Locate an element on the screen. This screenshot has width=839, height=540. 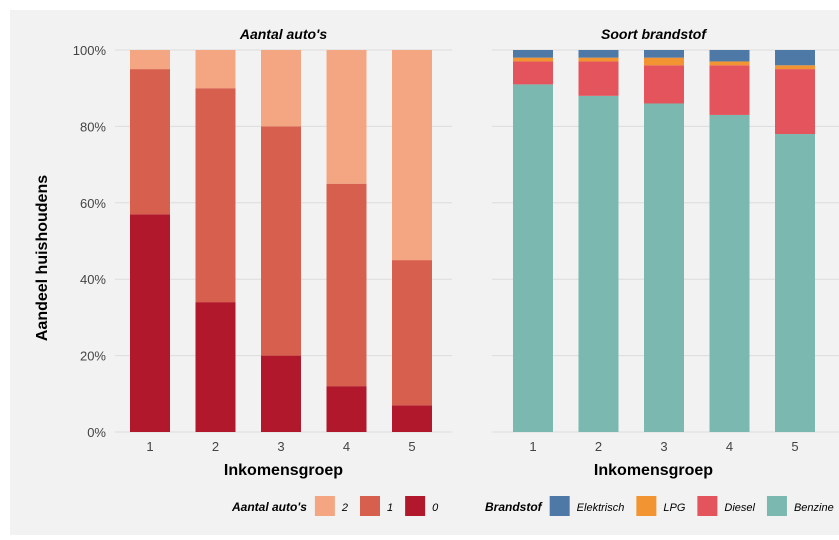
panel-2-legend-label-elektrisch: Elektrisch is located at coordinates (601, 508).